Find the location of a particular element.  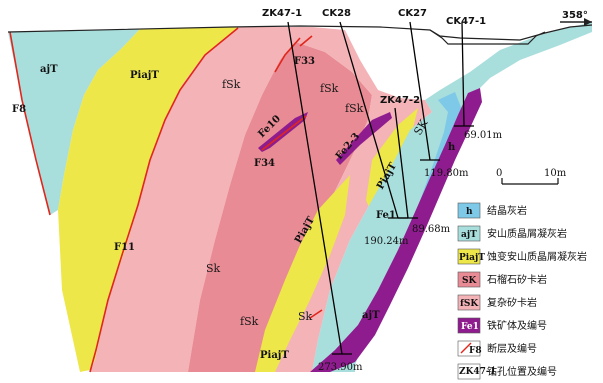

fault-sk-small is located at coordinates (316, 314).